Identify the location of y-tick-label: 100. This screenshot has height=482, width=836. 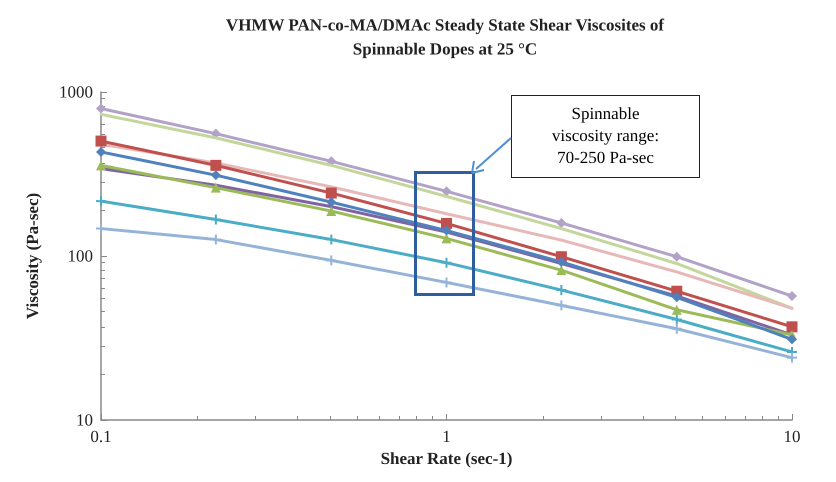
(80, 256).